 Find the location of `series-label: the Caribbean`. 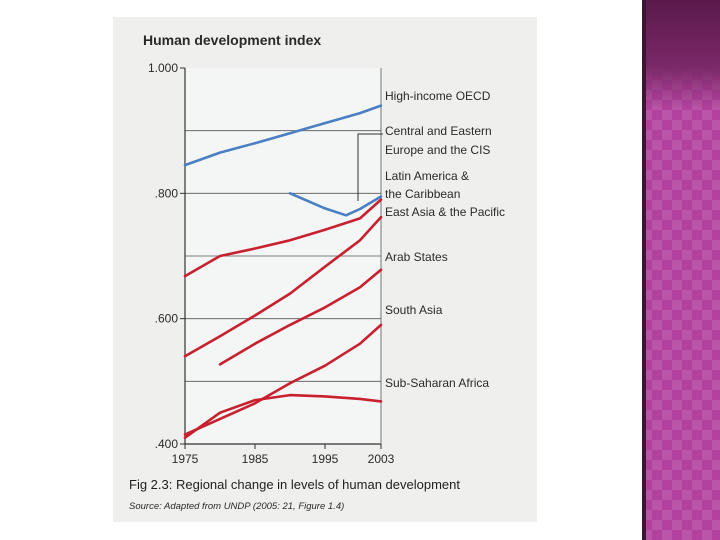

series-label: the Caribbean is located at coordinates (422, 194).